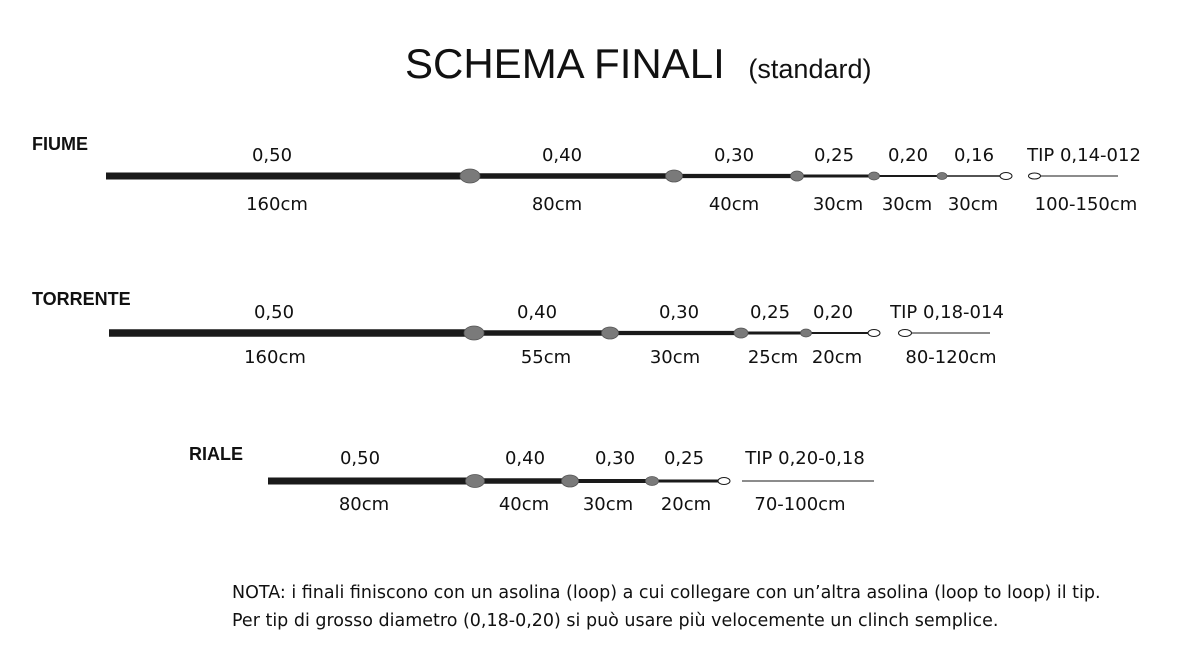 This screenshot has height=671, width=1179. What do you see at coordinates (799, 504) in the screenshot?
I see `tip-length-label: 70-100cm` at bounding box center [799, 504].